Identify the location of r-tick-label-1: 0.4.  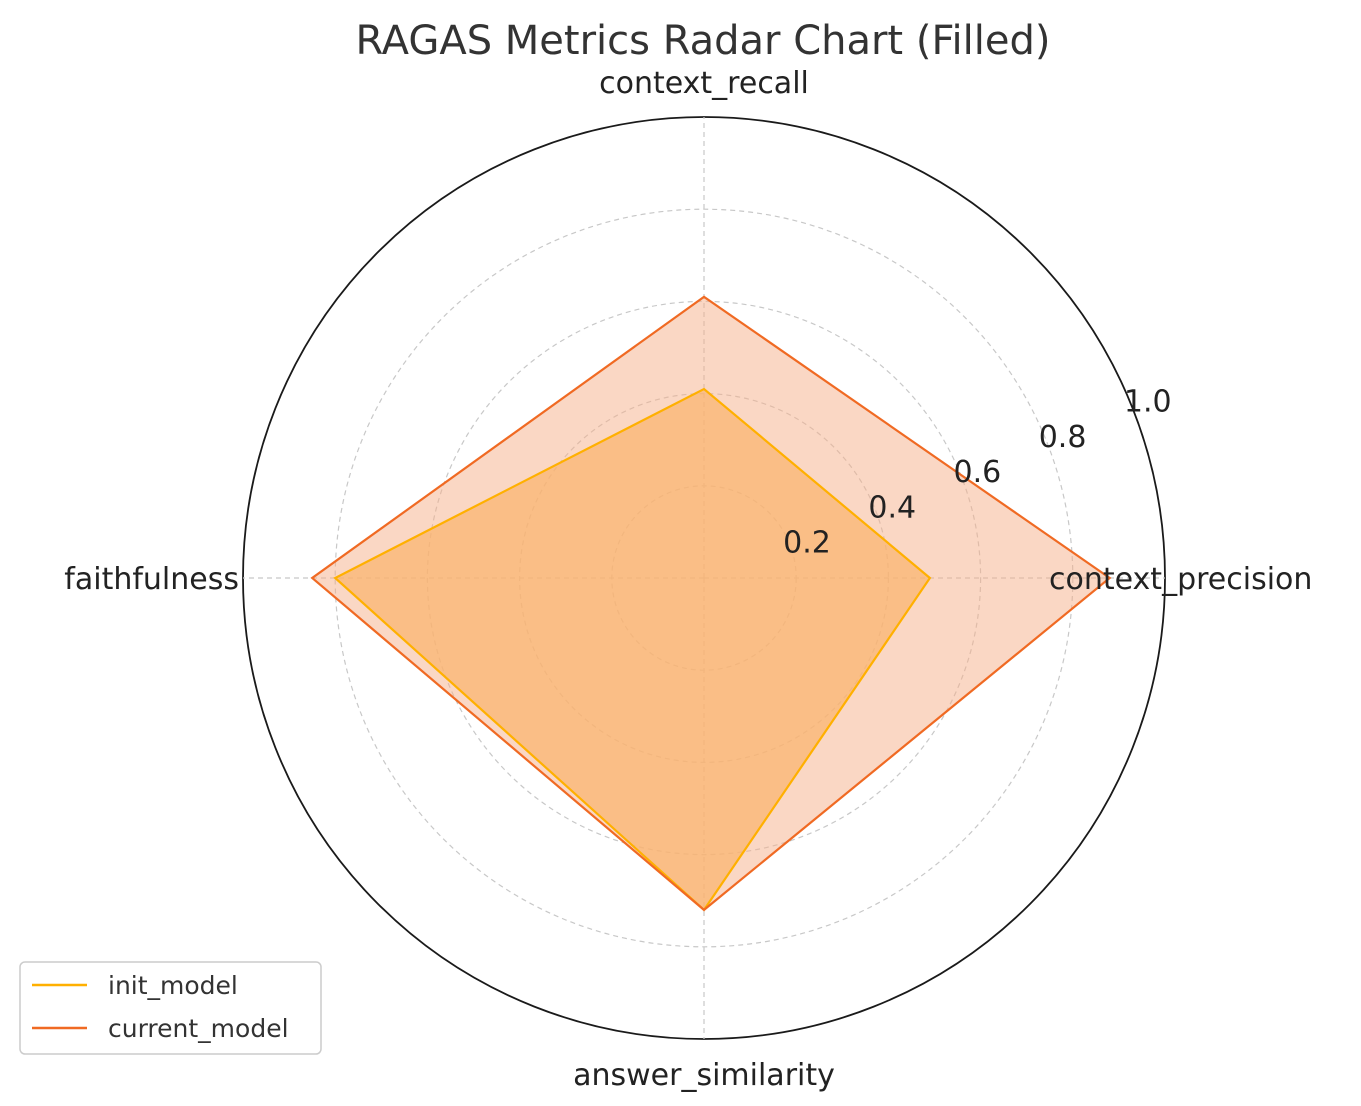
(892, 507).